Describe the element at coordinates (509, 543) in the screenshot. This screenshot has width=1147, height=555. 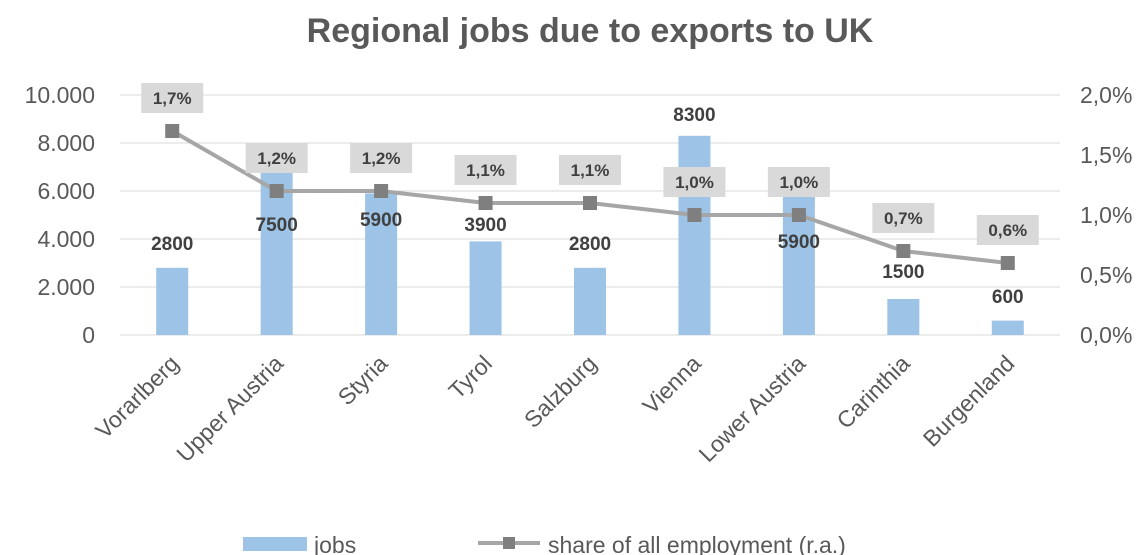
I see `legend-share-marker` at that location.